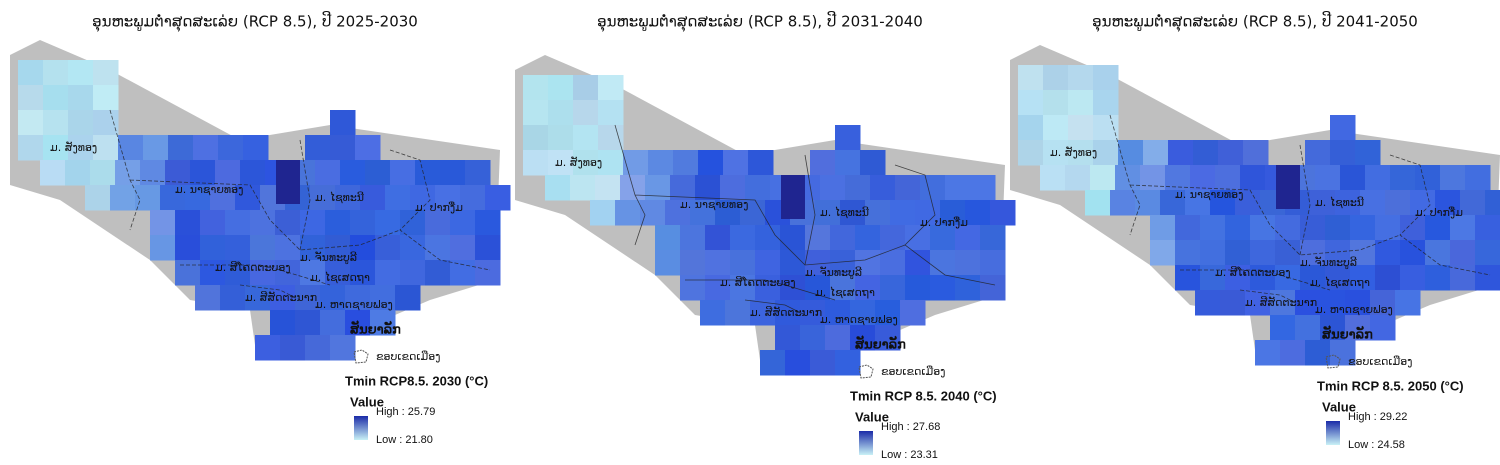  I want to click on boundary-icon, so click(361, 356).